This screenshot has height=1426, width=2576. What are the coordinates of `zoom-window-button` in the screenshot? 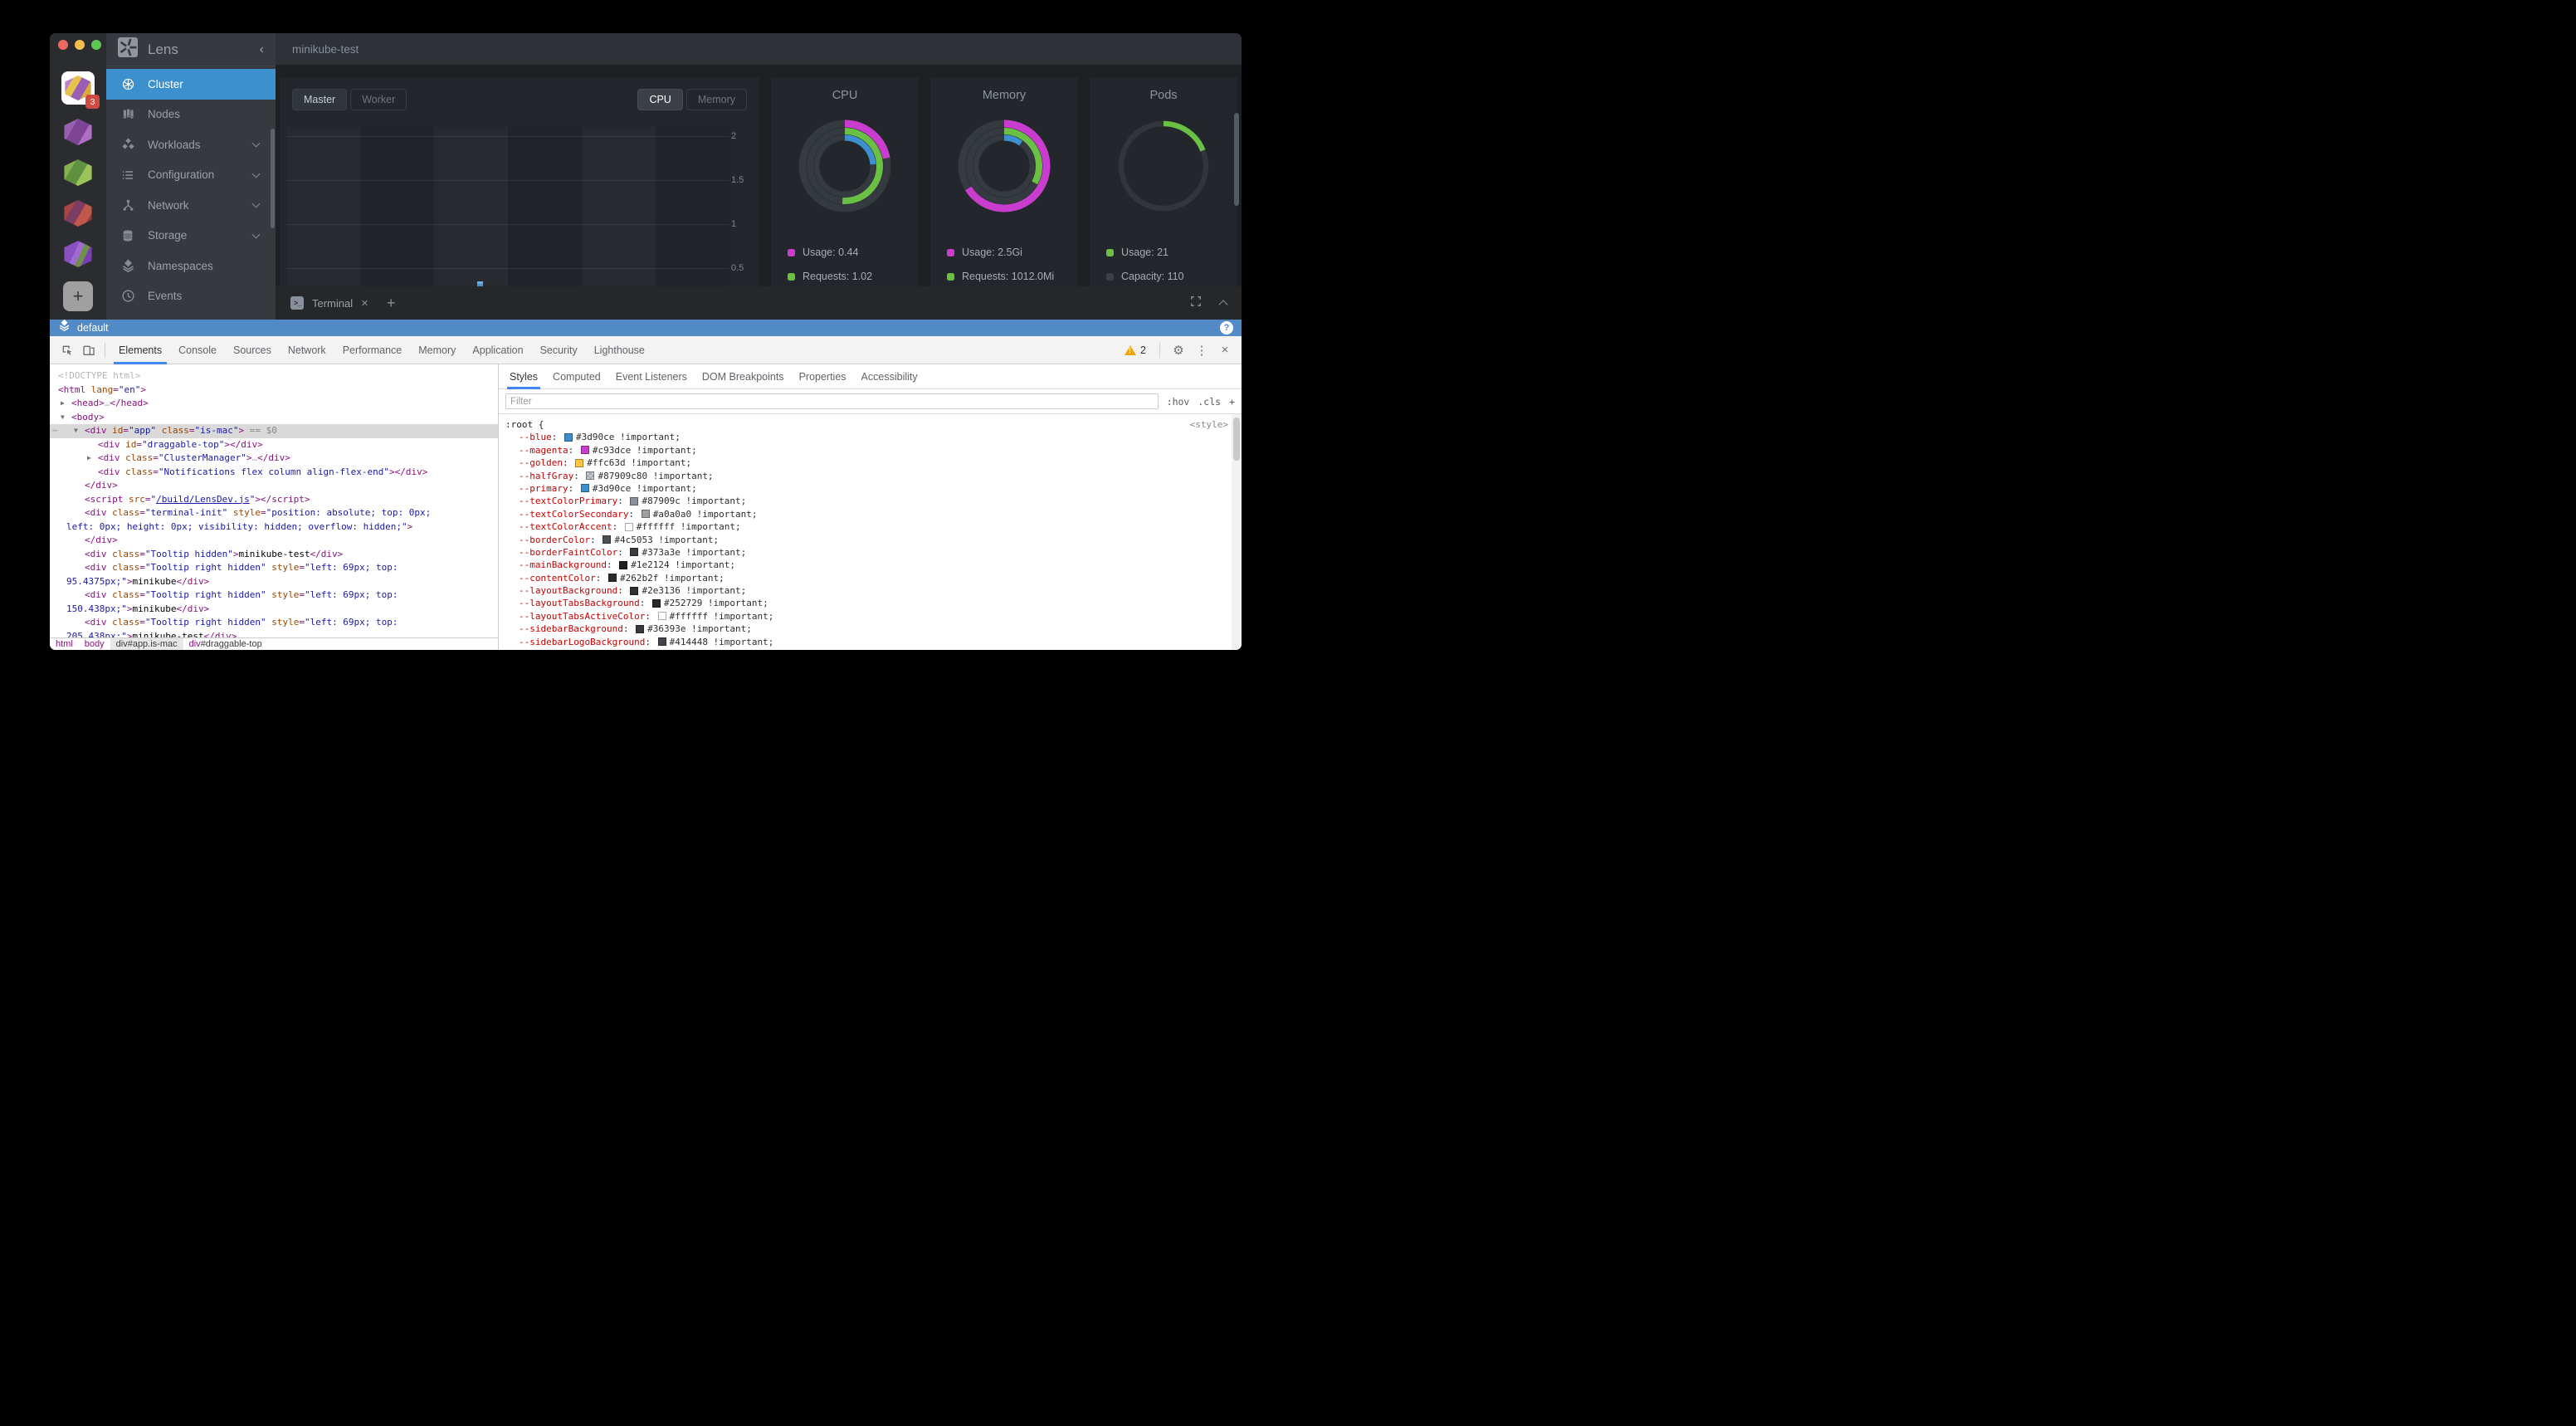 It's located at (96, 45).